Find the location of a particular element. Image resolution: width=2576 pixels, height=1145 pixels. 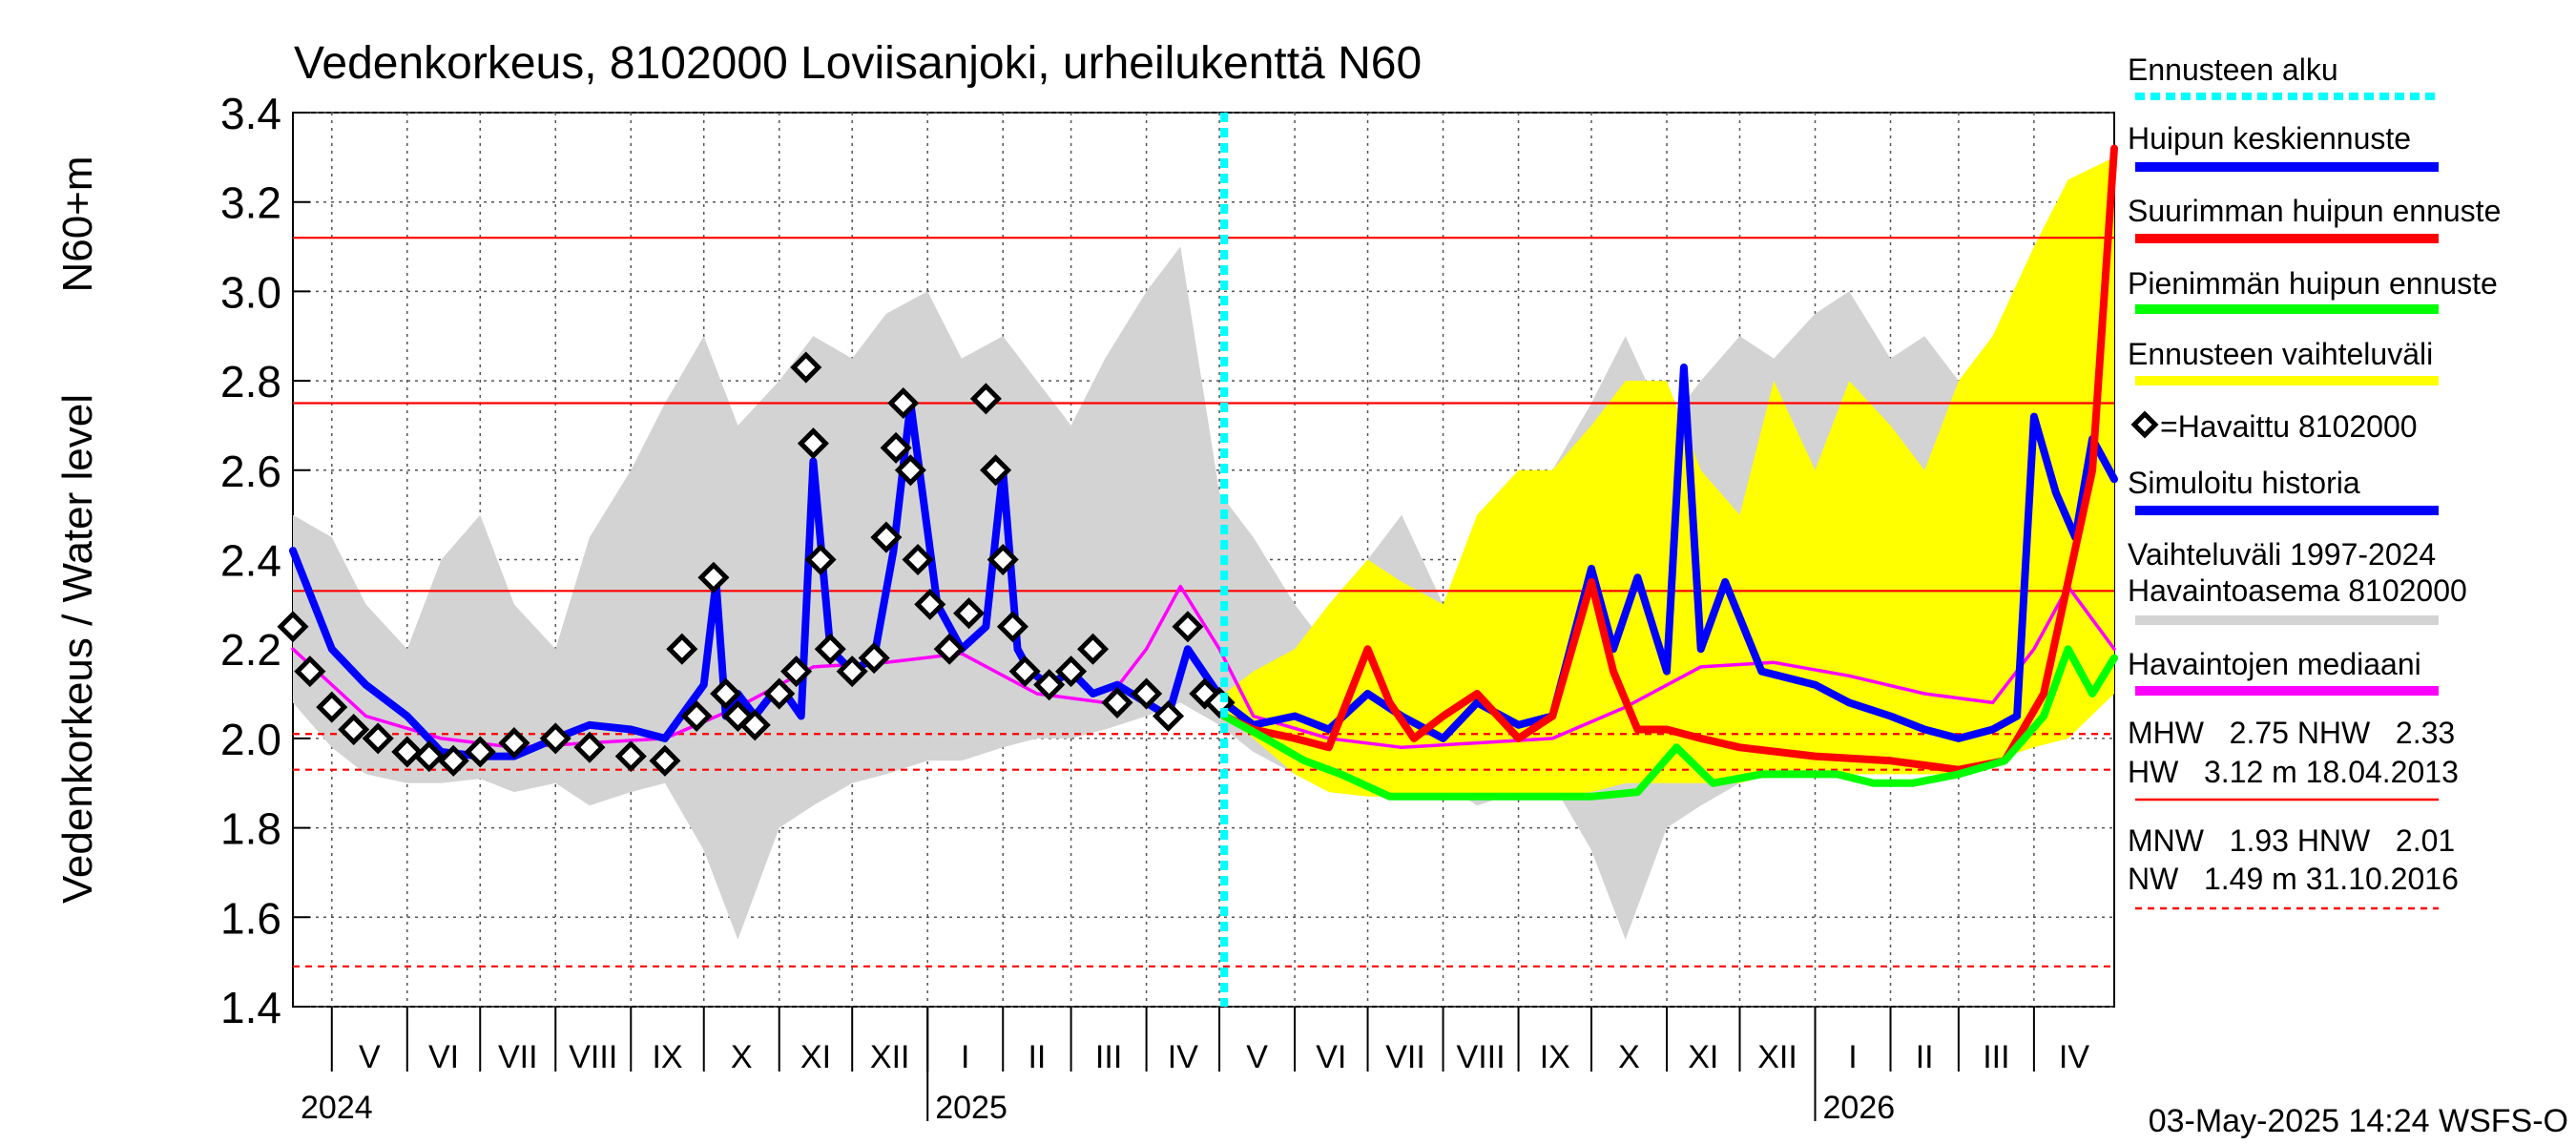

legend-label: Simuloitu historia is located at coordinates (2244, 483).